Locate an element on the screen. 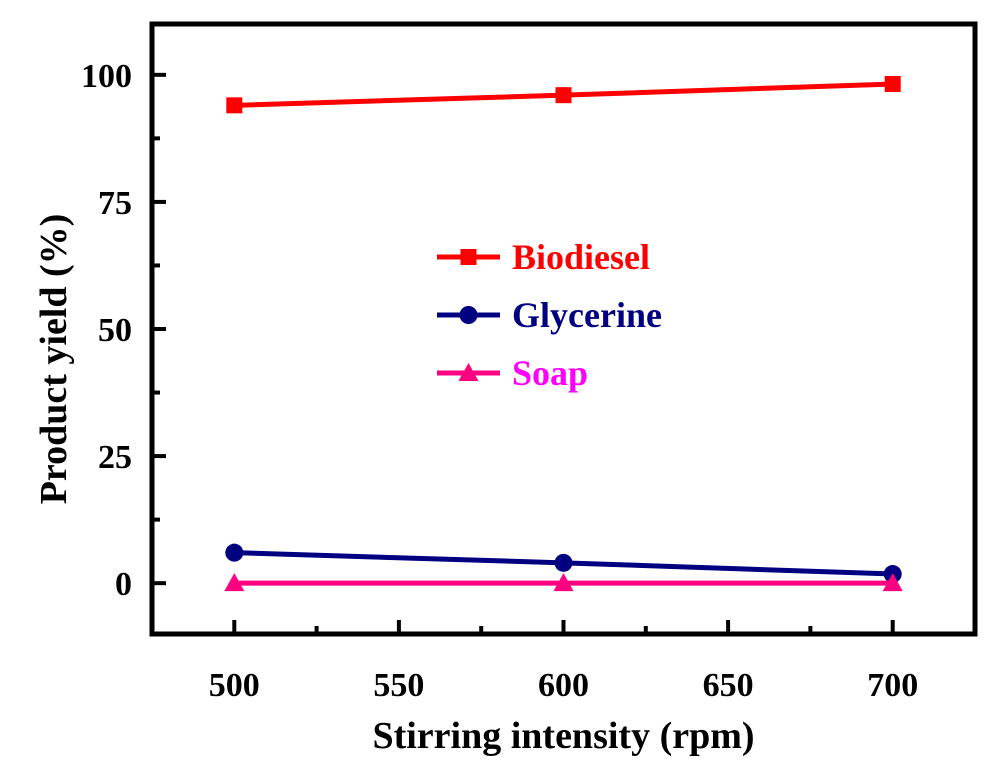 Image resolution: width=999 pixels, height=780 pixels. x-tick-label: 600 is located at coordinates (563, 685).